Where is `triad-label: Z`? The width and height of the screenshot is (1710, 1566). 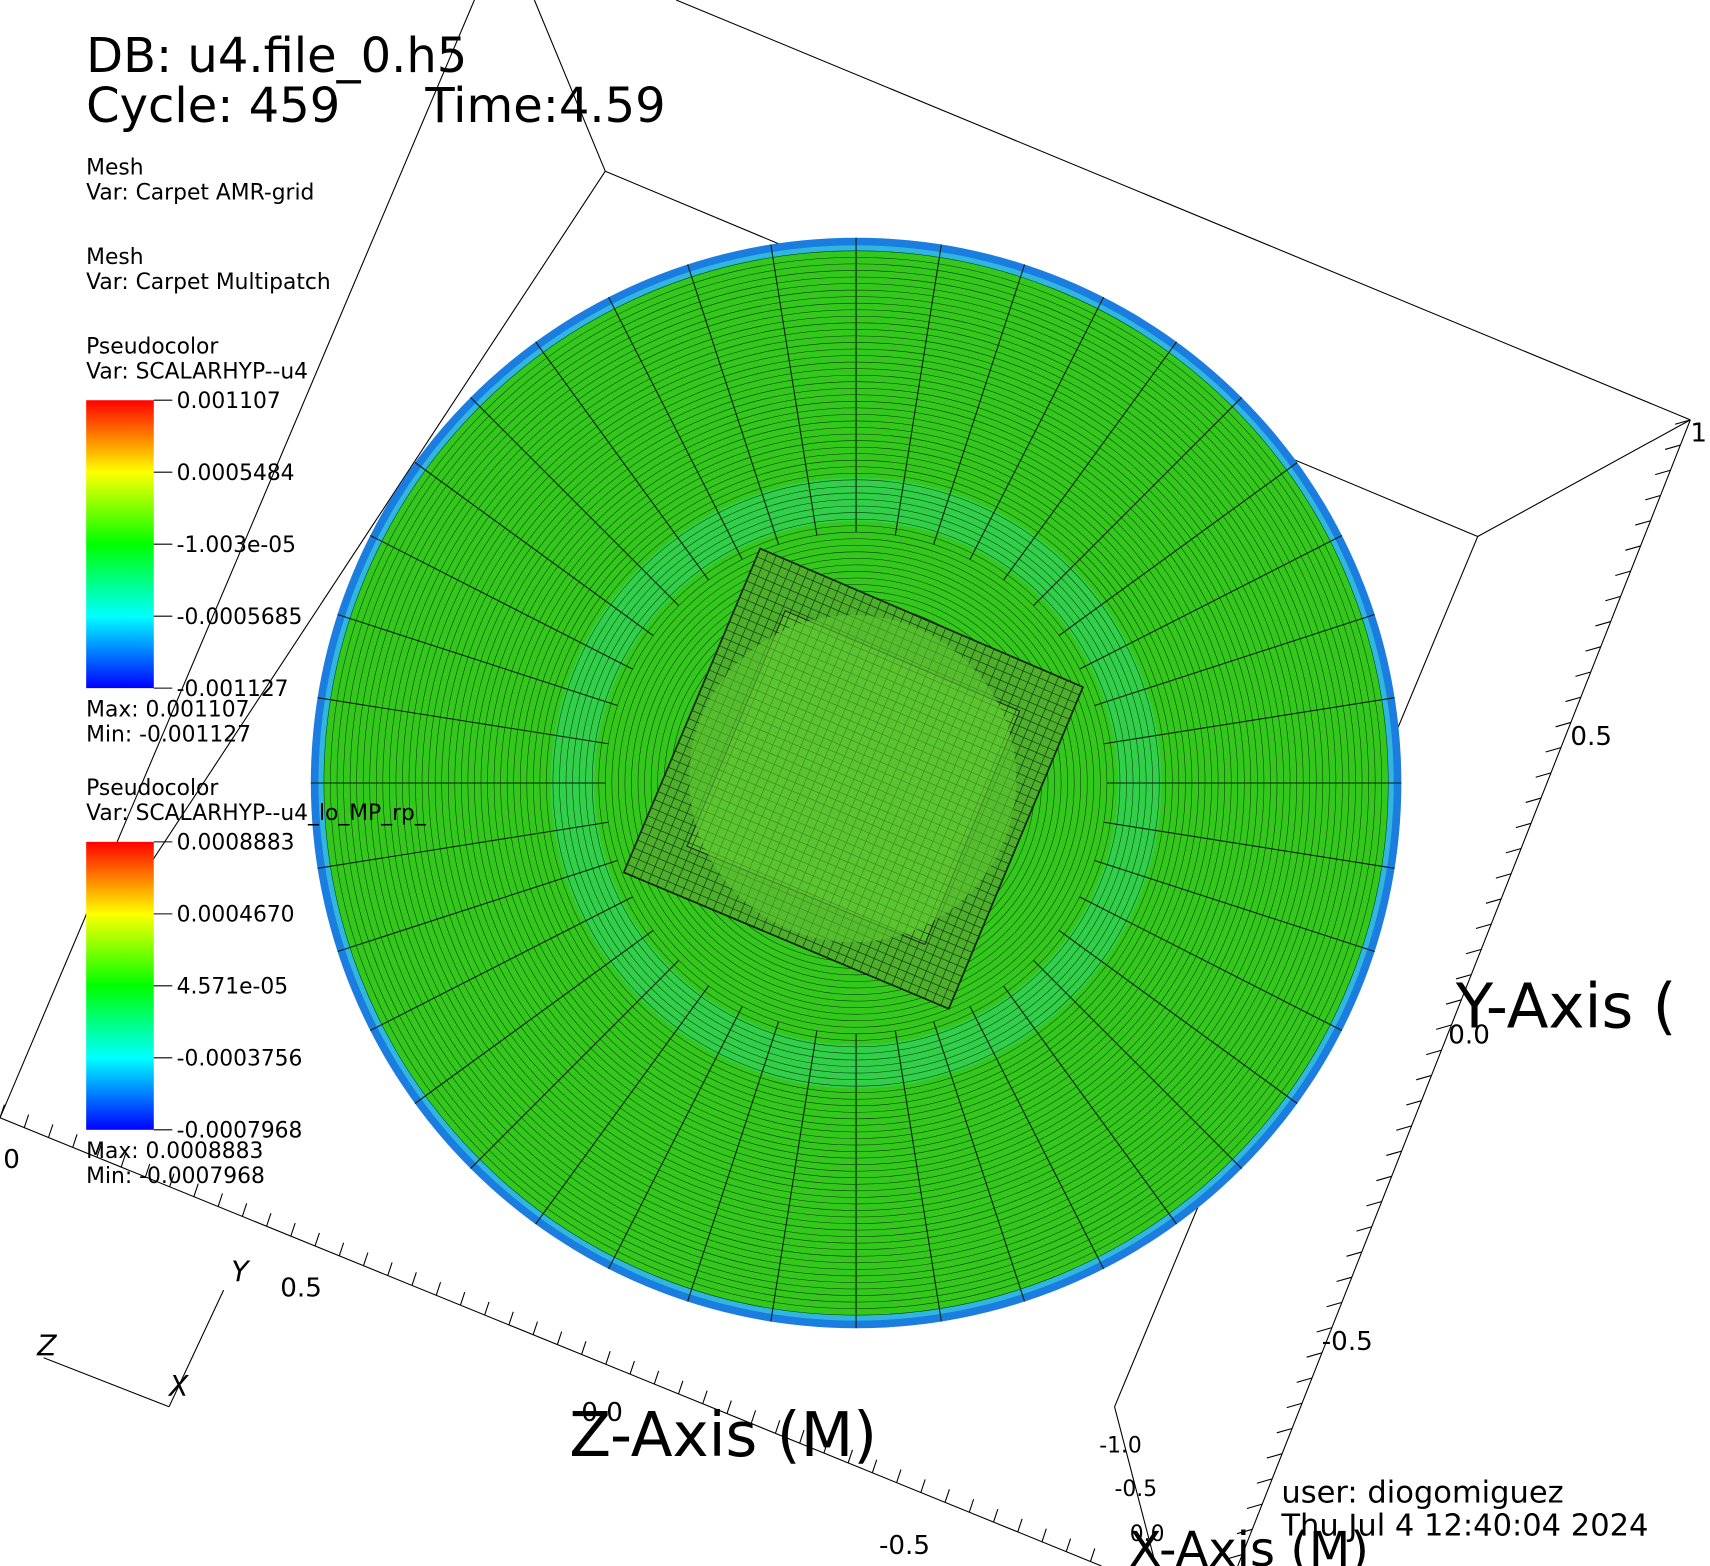 triad-label: Z is located at coordinates (46, 1346).